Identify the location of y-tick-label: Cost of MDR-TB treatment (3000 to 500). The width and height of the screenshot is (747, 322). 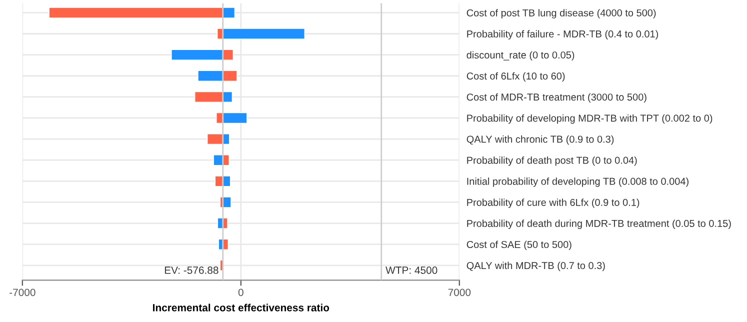
(556, 98).